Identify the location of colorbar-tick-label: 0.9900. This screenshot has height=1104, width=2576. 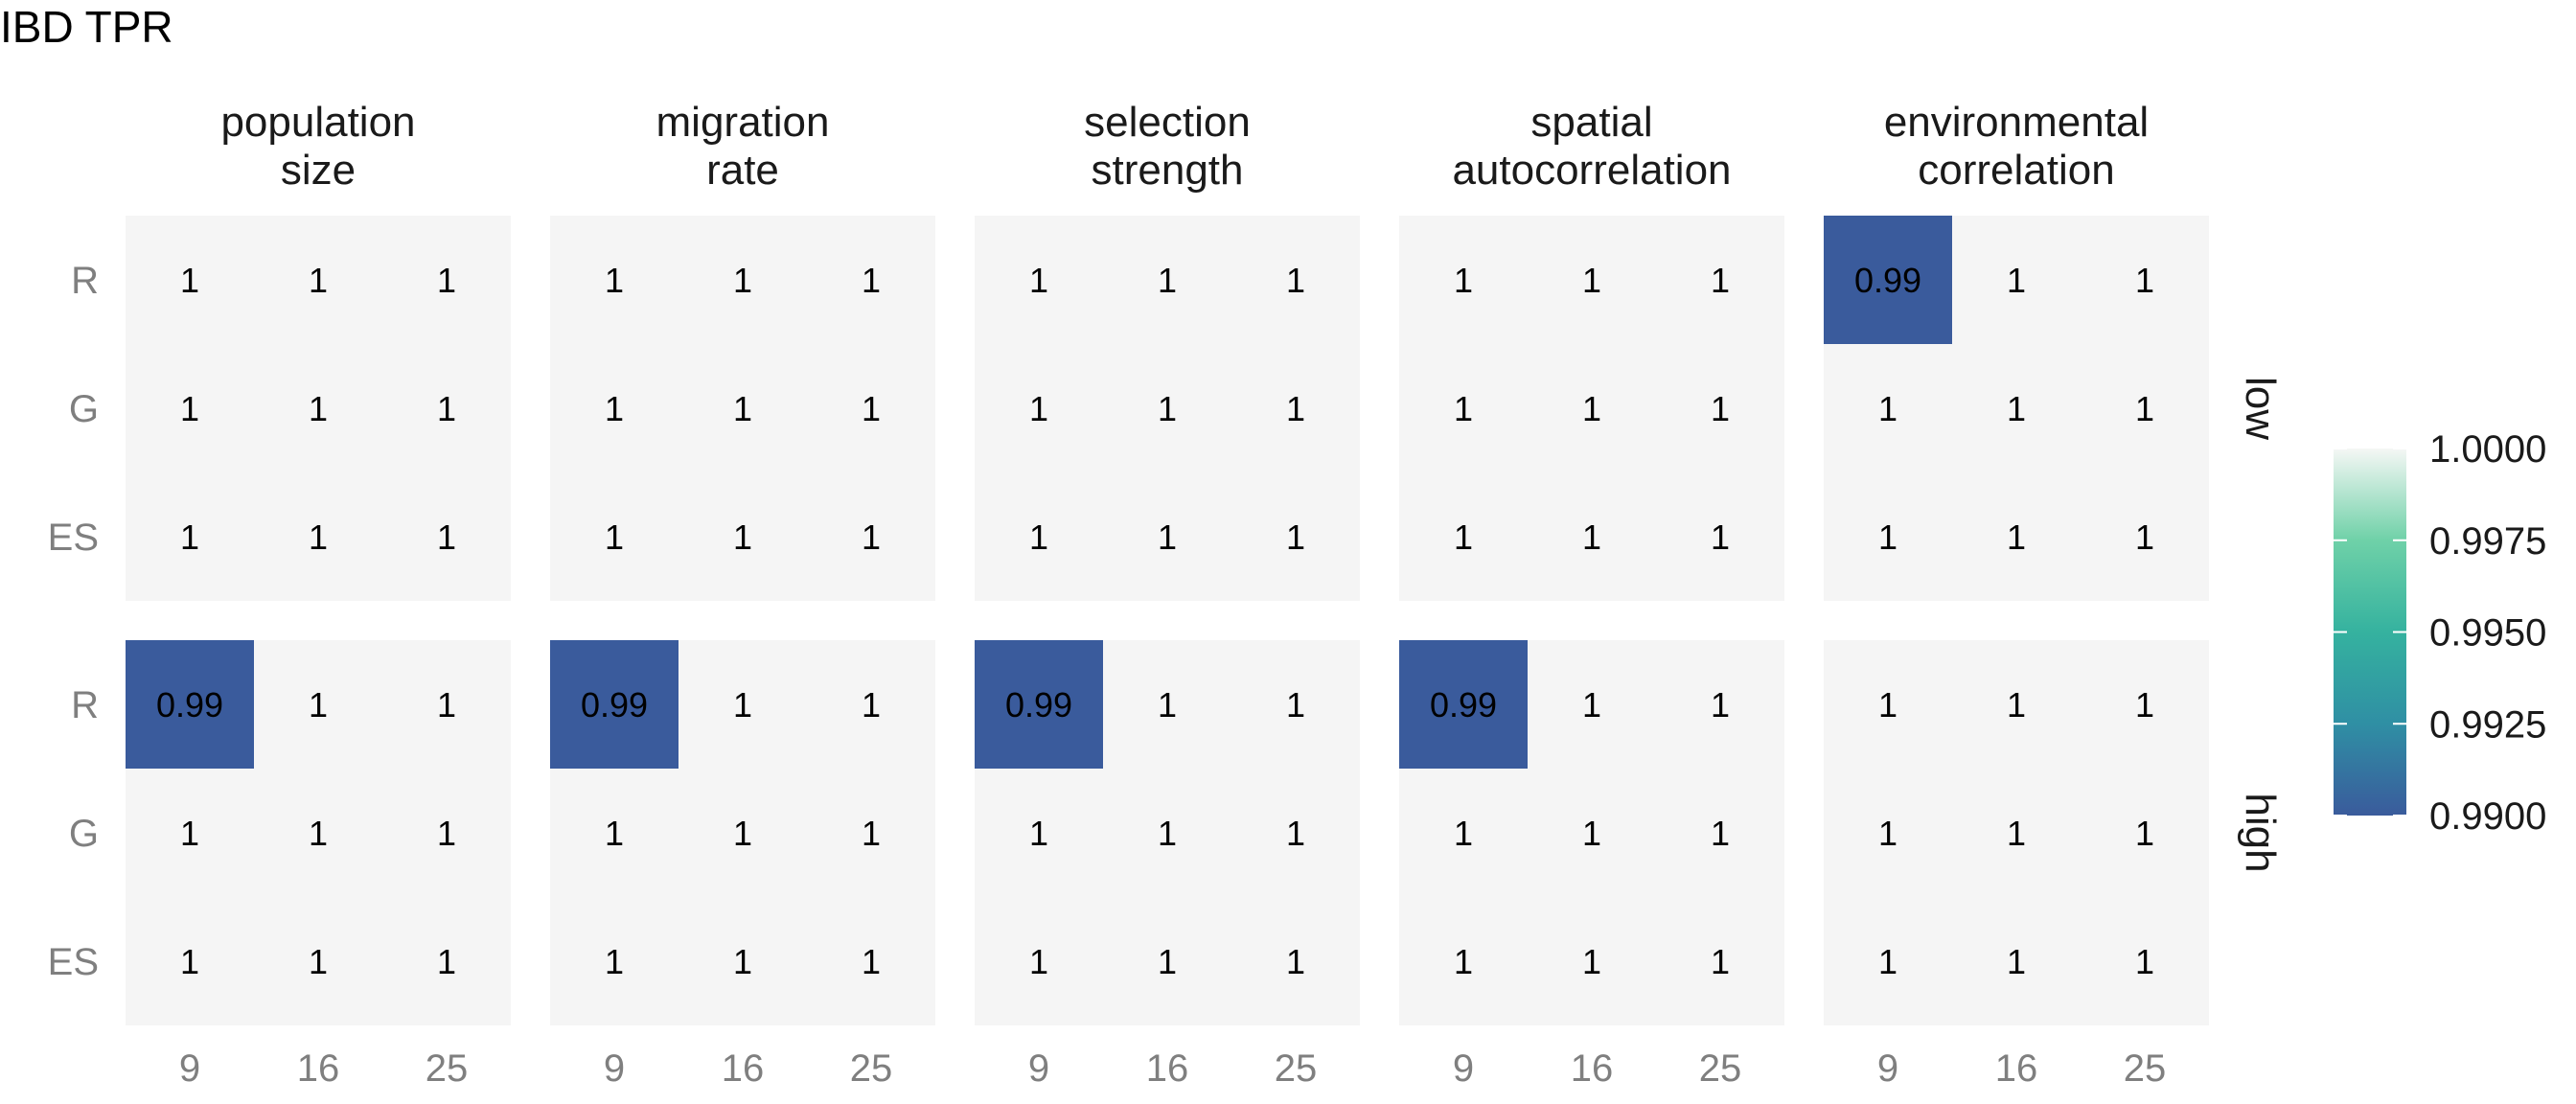
(2487, 816).